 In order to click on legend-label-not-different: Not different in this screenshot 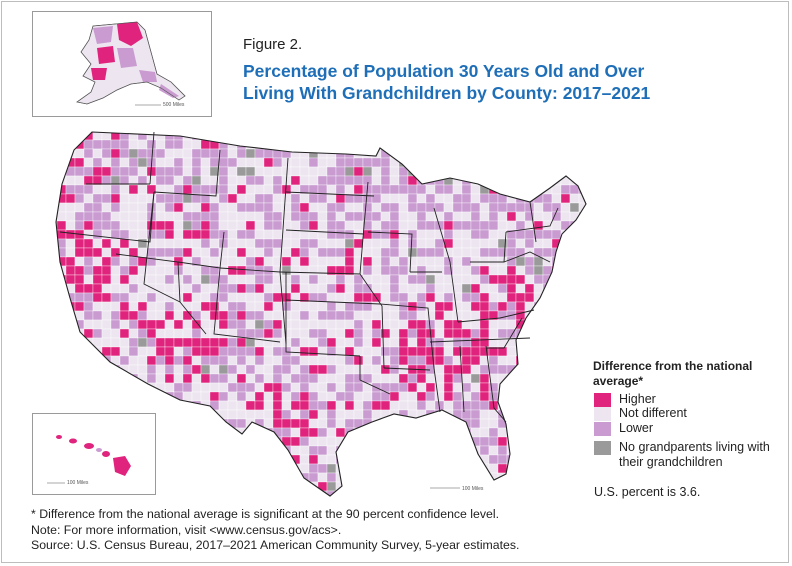, I will do `click(653, 413)`.